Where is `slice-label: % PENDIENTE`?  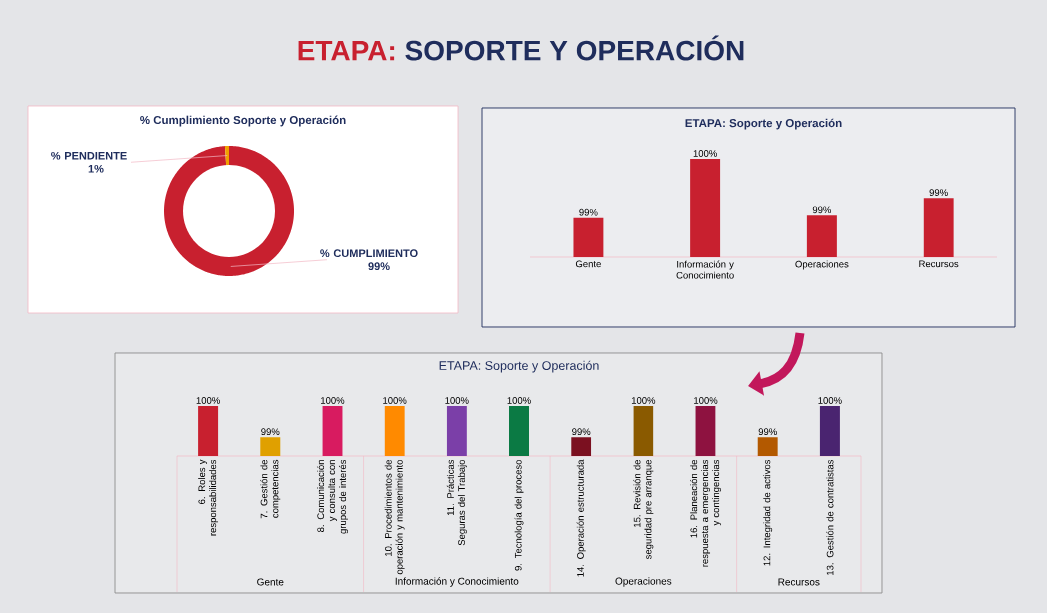 slice-label: % PENDIENTE is located at coordinates (89, 155).